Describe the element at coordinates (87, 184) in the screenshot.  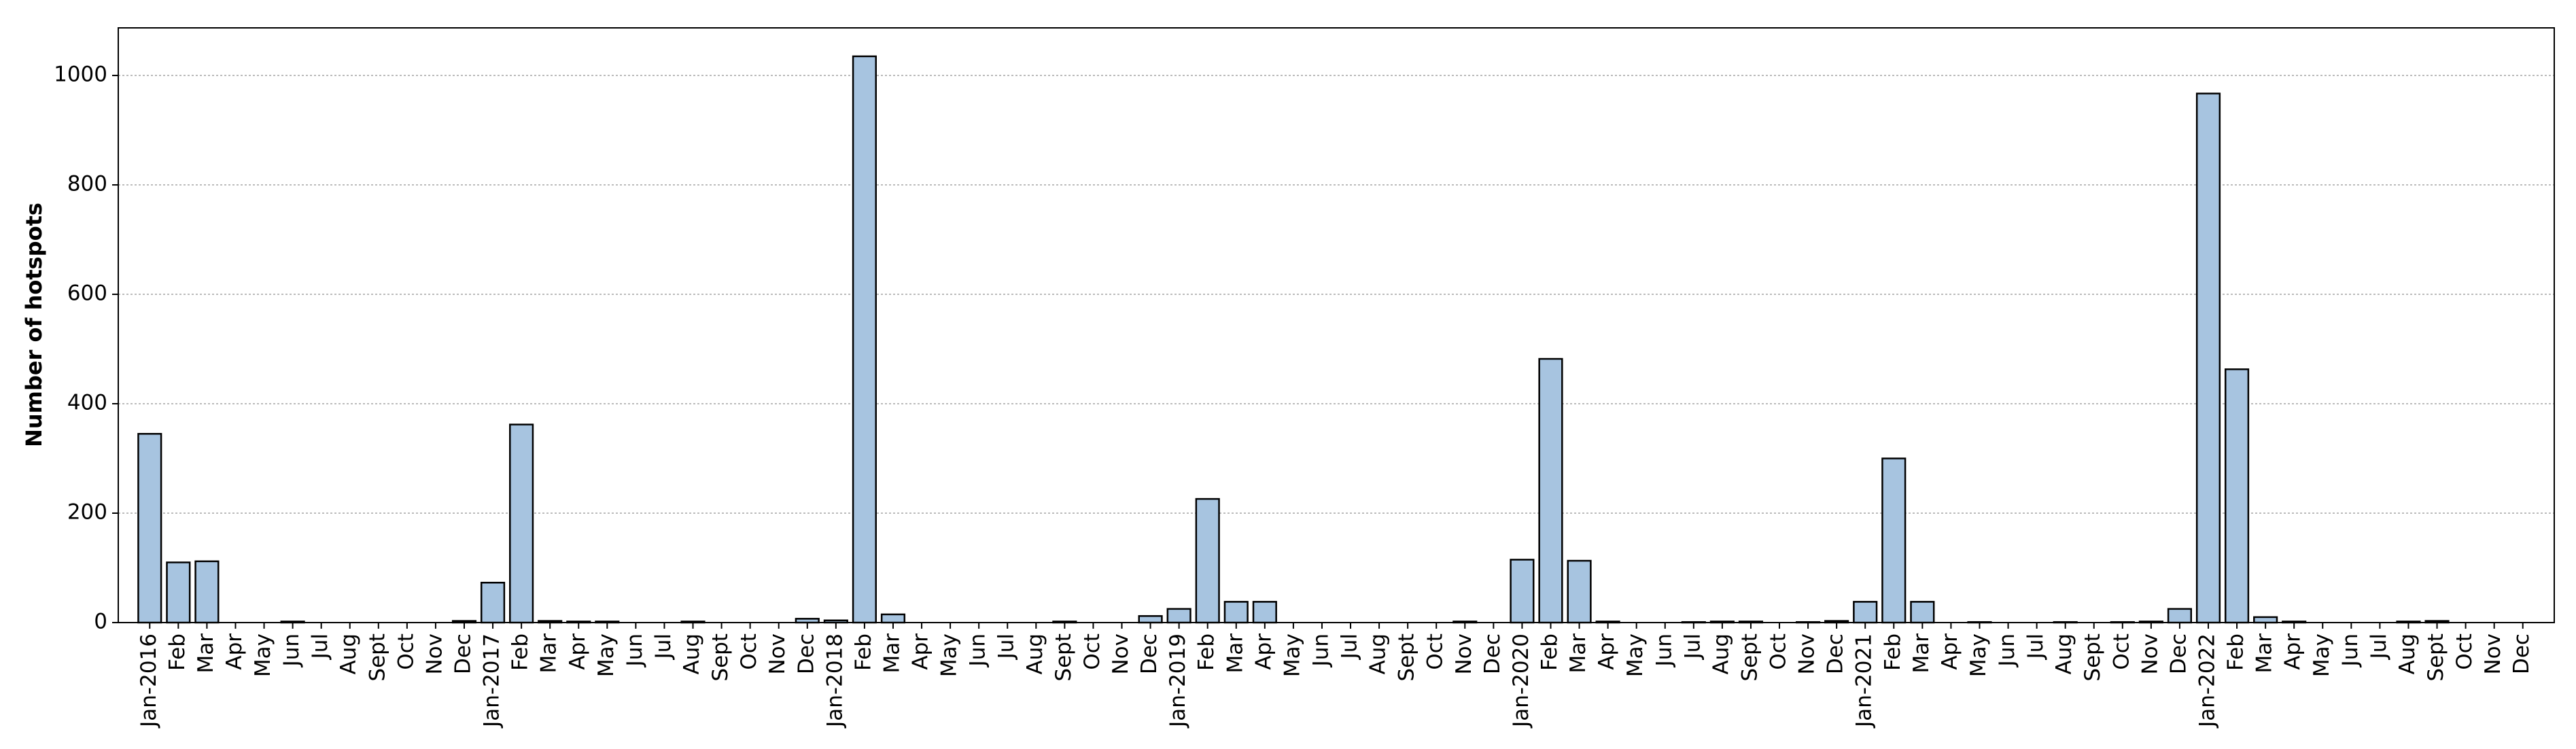
I see `y-tick-label: 800` at that location.